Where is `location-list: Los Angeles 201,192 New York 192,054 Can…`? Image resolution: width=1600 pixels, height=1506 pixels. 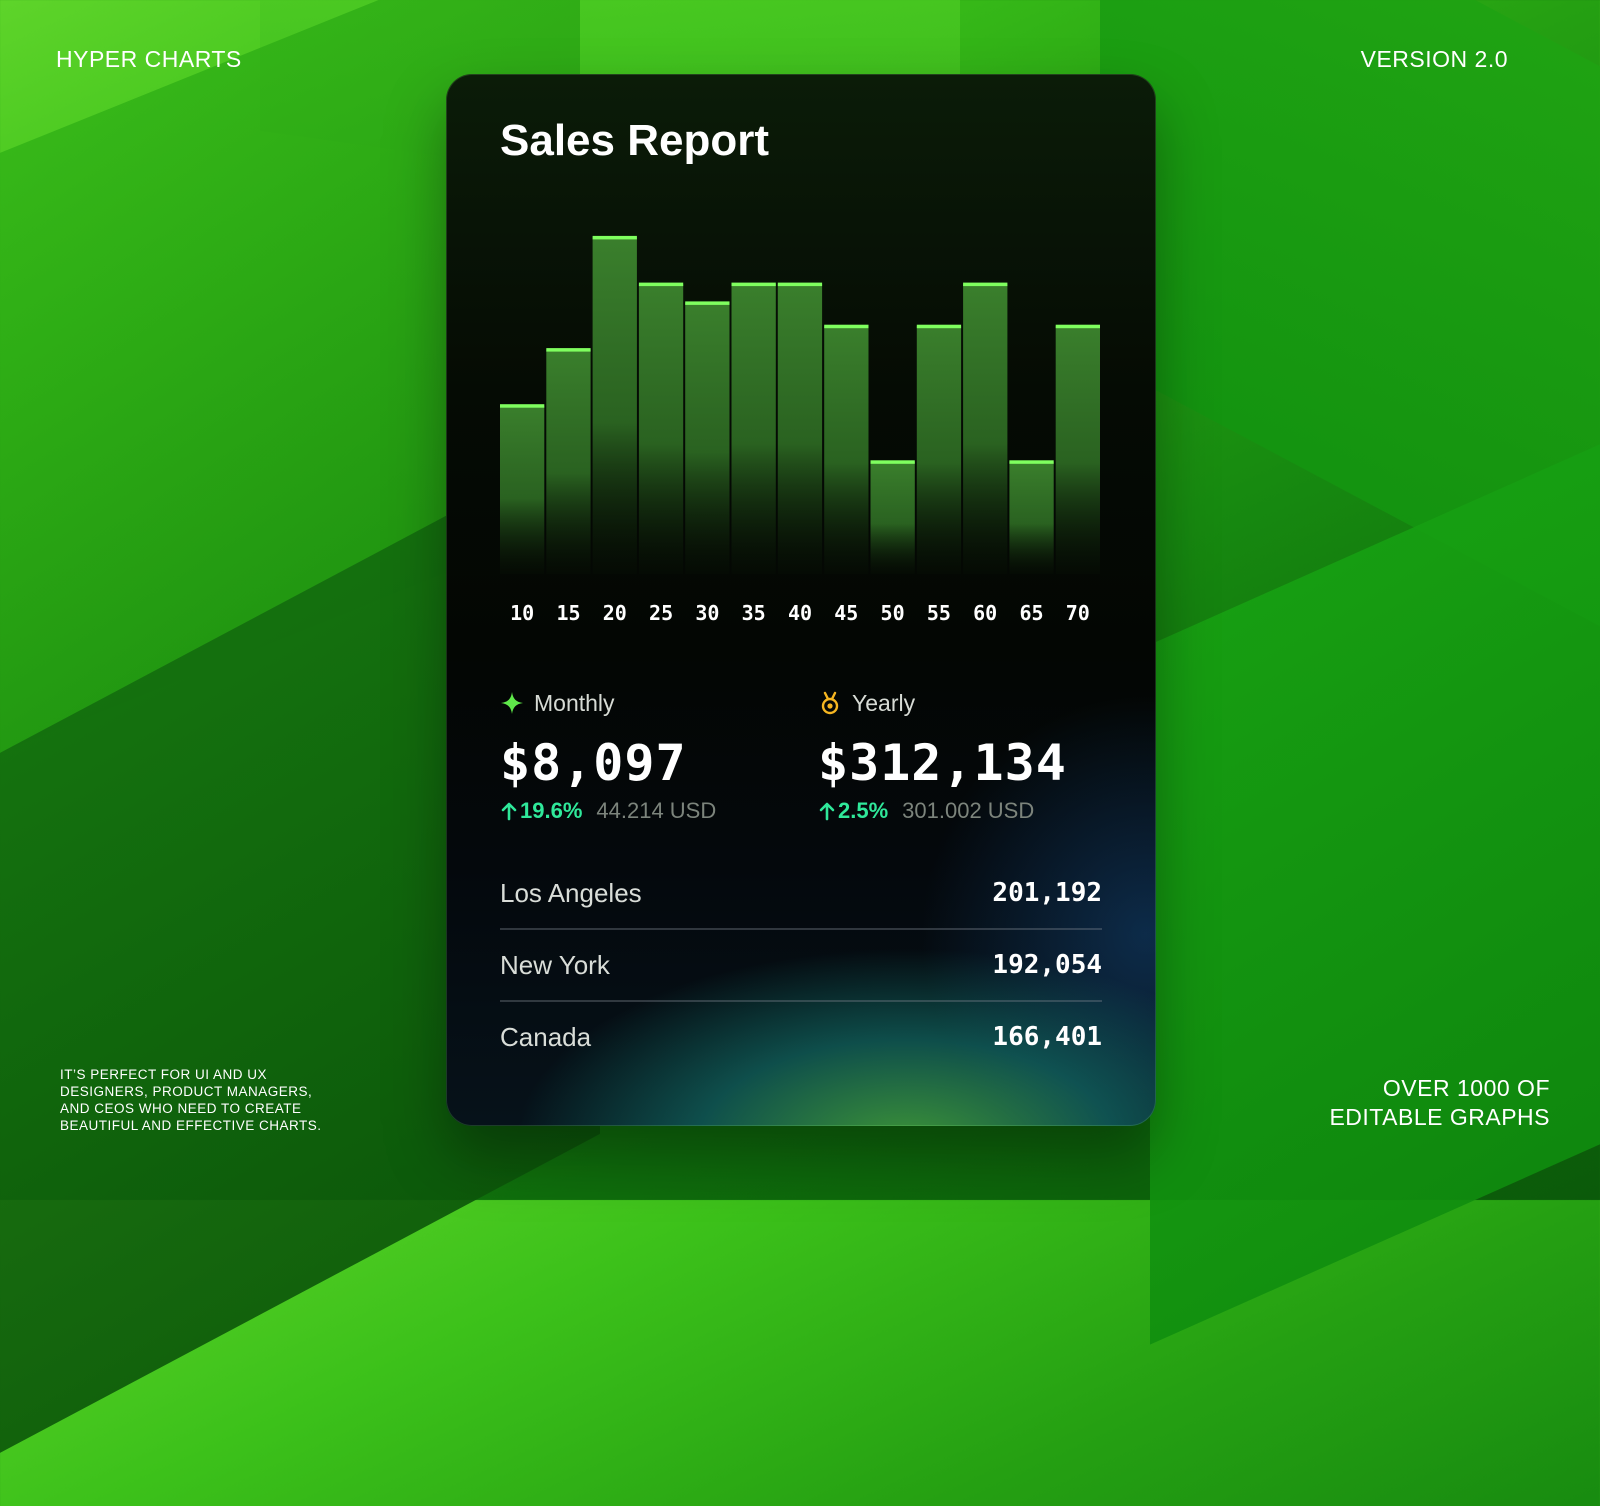
location-list: Los Angeles 201,192 New York 192,054 Can… is located at coordinates (801, 965).